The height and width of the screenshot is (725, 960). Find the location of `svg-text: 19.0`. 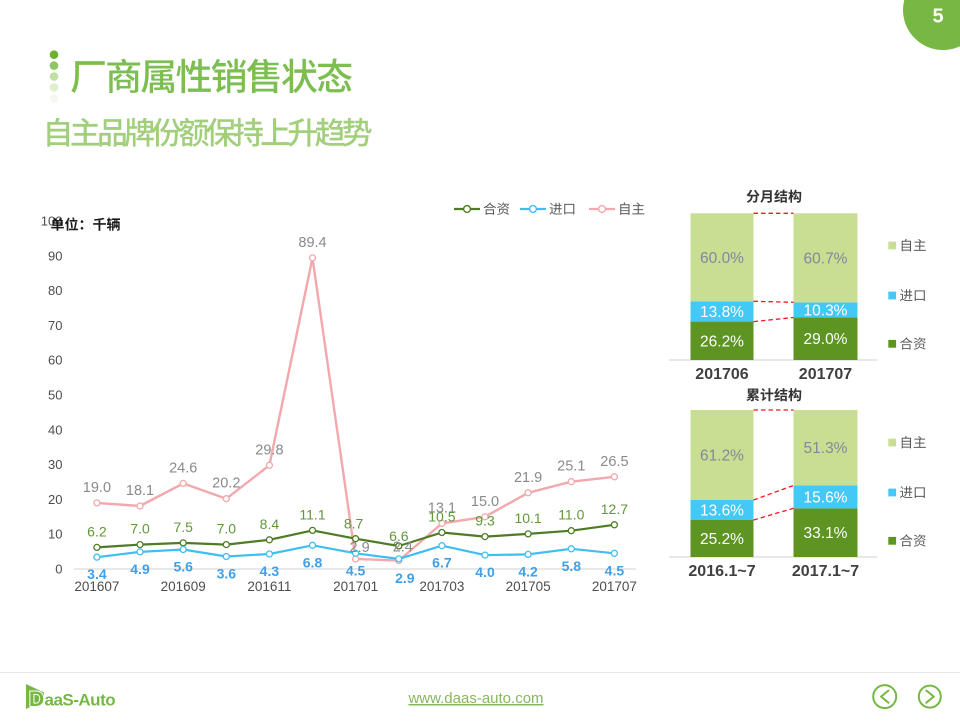

svg-text: 19.0 is located at coordinates (97, 488).